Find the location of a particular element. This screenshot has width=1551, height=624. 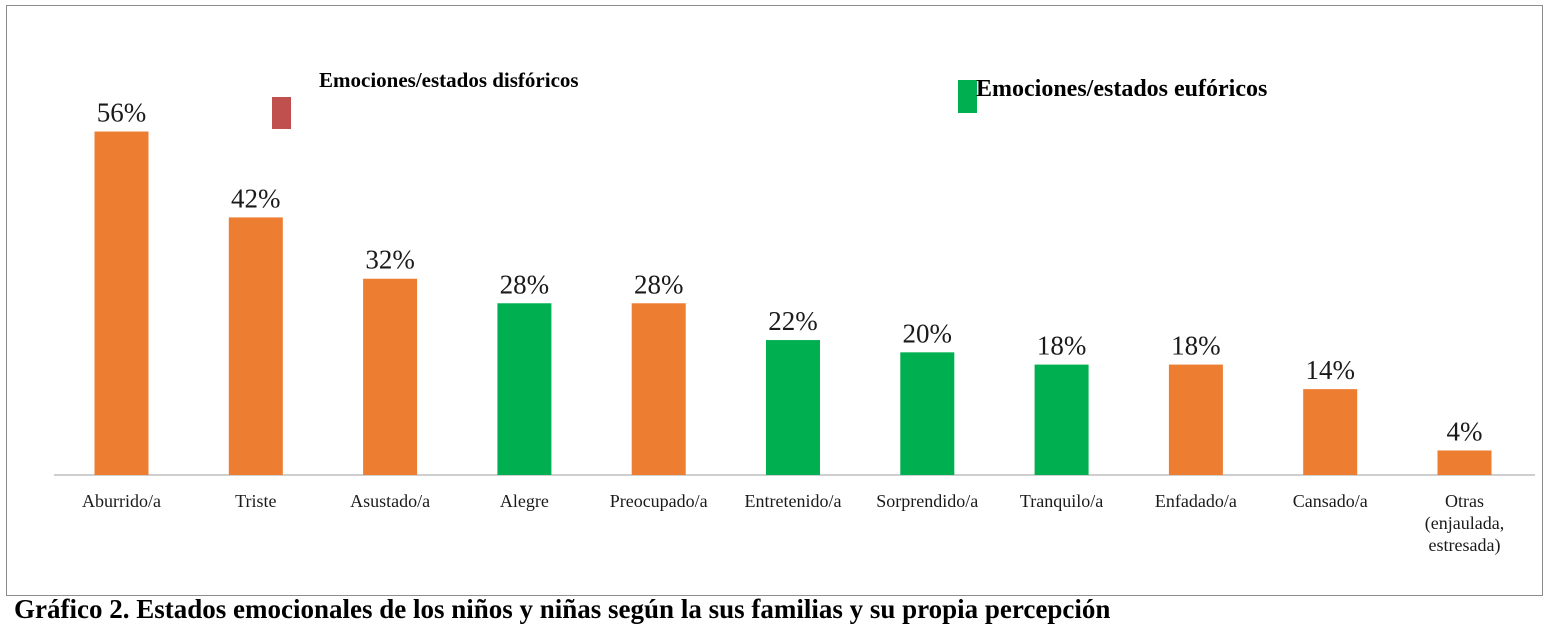

x-tick-label-8: Enfadado/a is located at coordinates (1196, 501).